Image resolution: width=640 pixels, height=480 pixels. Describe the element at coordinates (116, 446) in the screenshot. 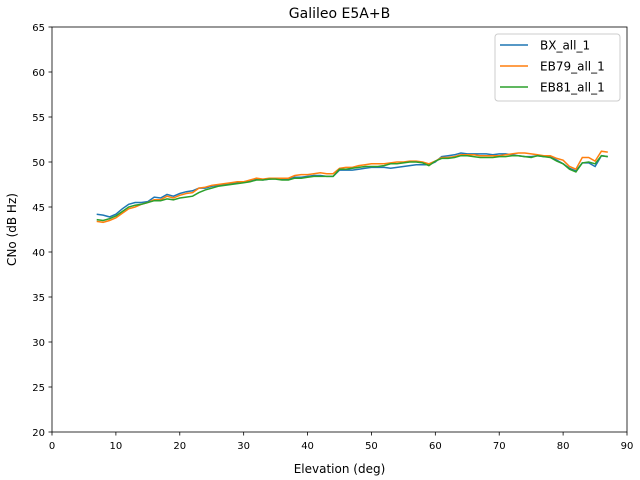

I see `x-tick-label: 10` at that location.